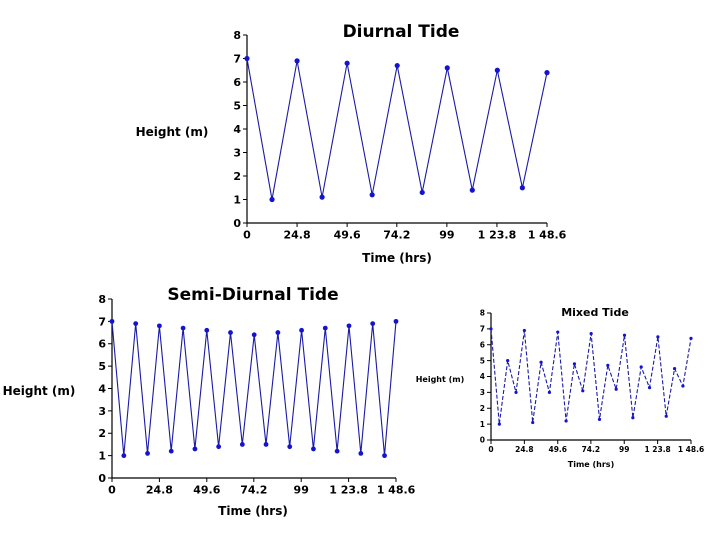 The height and width of the screenshot is (540, 720). I want to click on y-axis-ticks: 0 1 2 3 4 5 6 7 8, so click(485, 377).